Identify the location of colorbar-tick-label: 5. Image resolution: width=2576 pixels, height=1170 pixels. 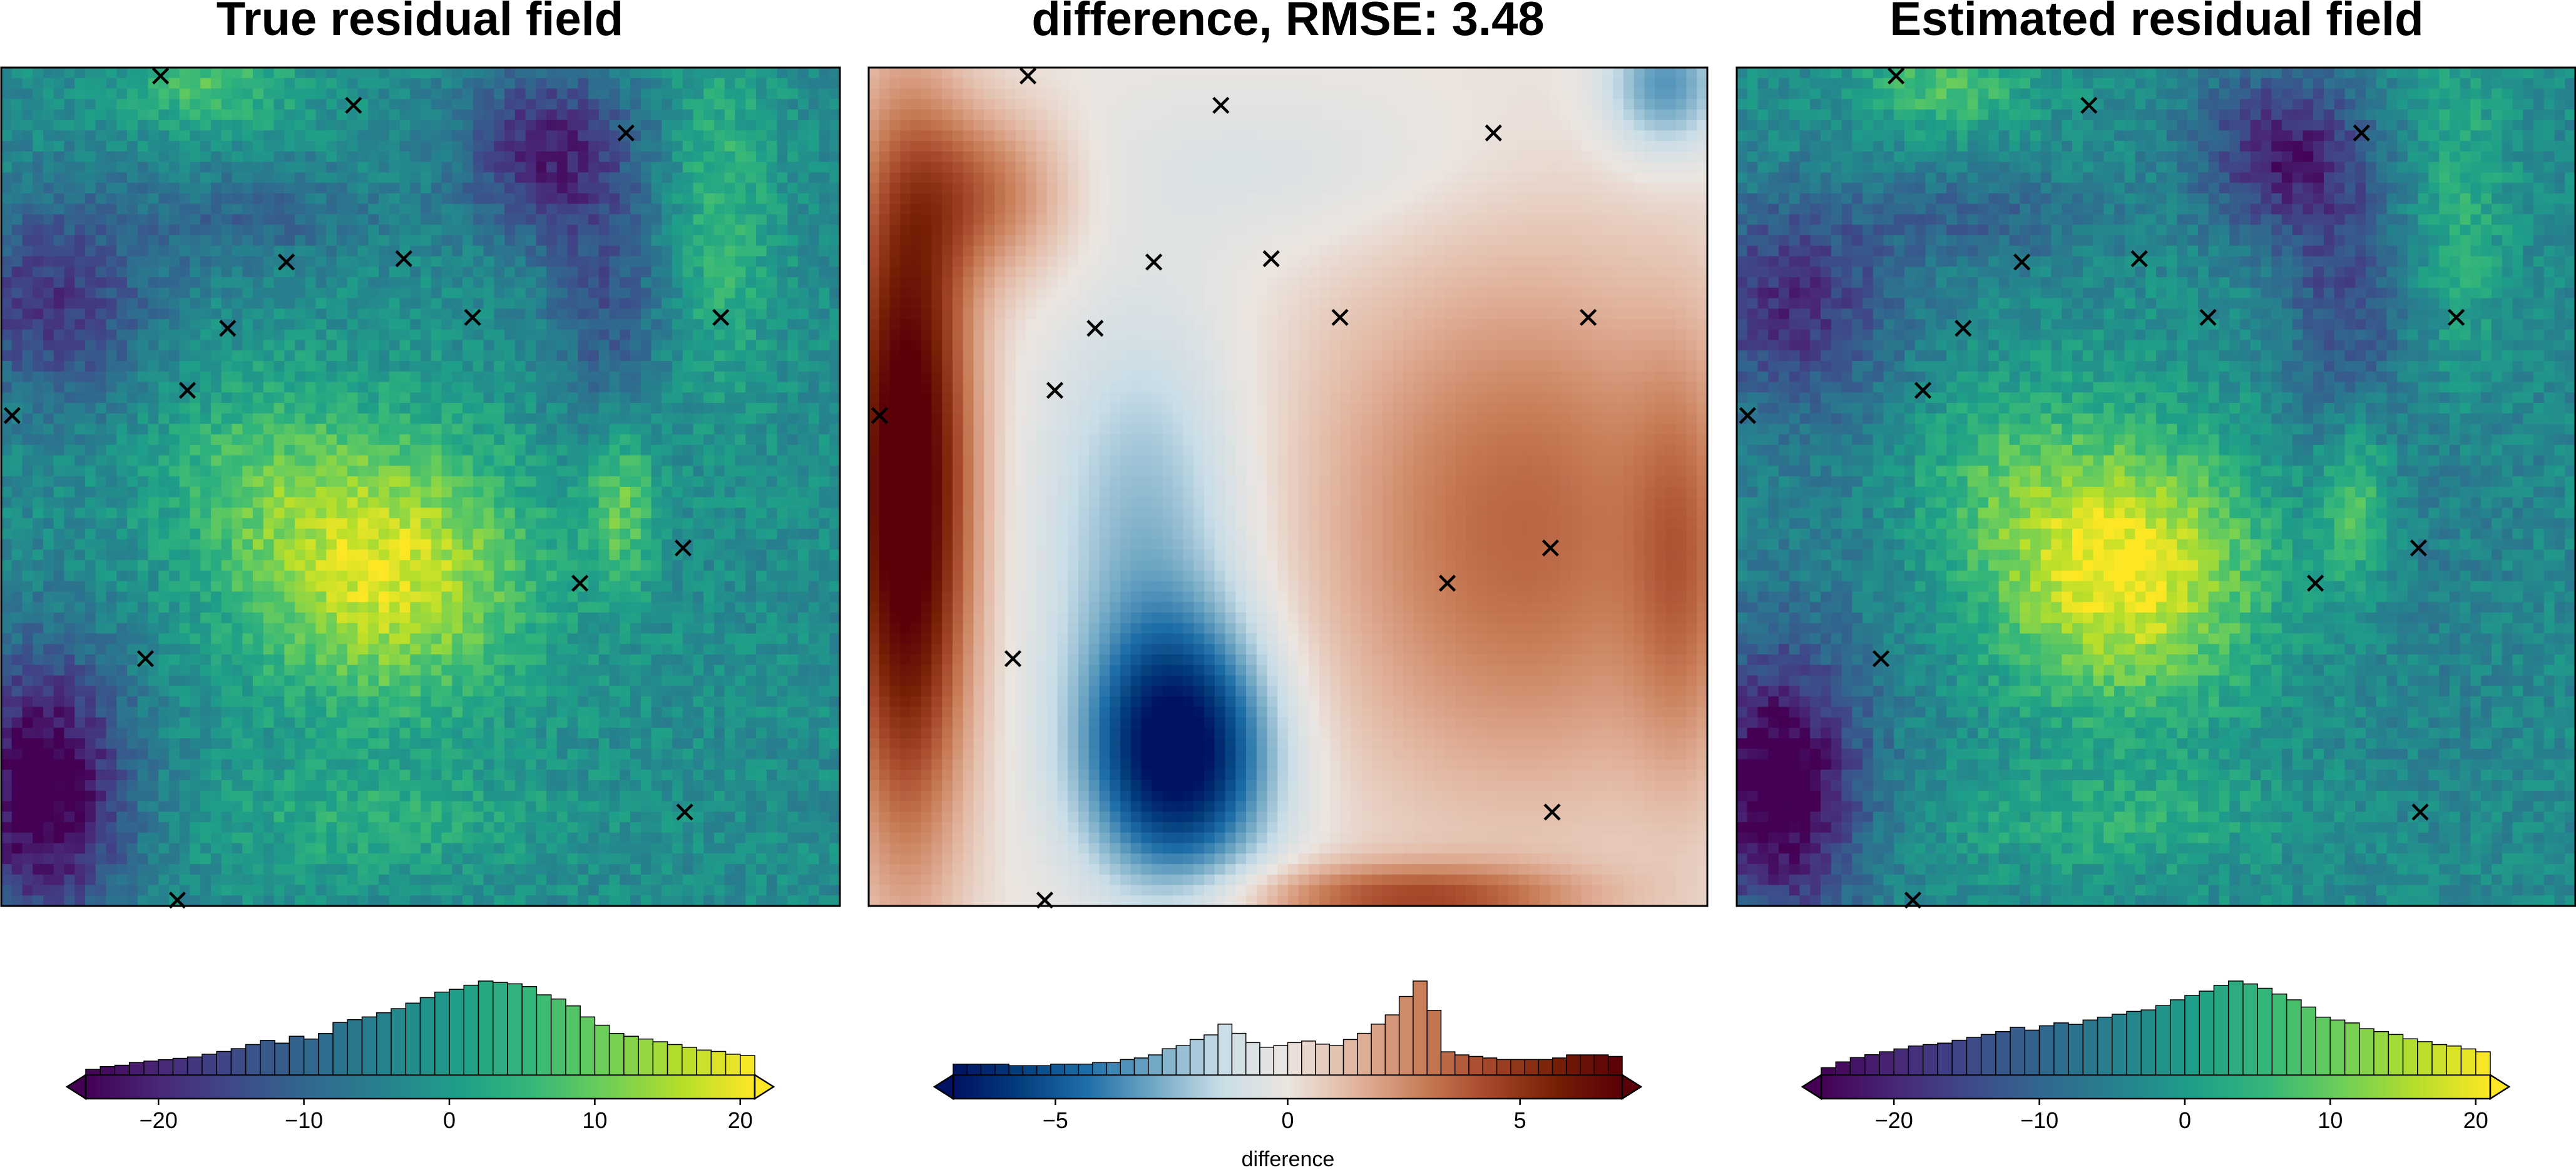
(1520, 1120).